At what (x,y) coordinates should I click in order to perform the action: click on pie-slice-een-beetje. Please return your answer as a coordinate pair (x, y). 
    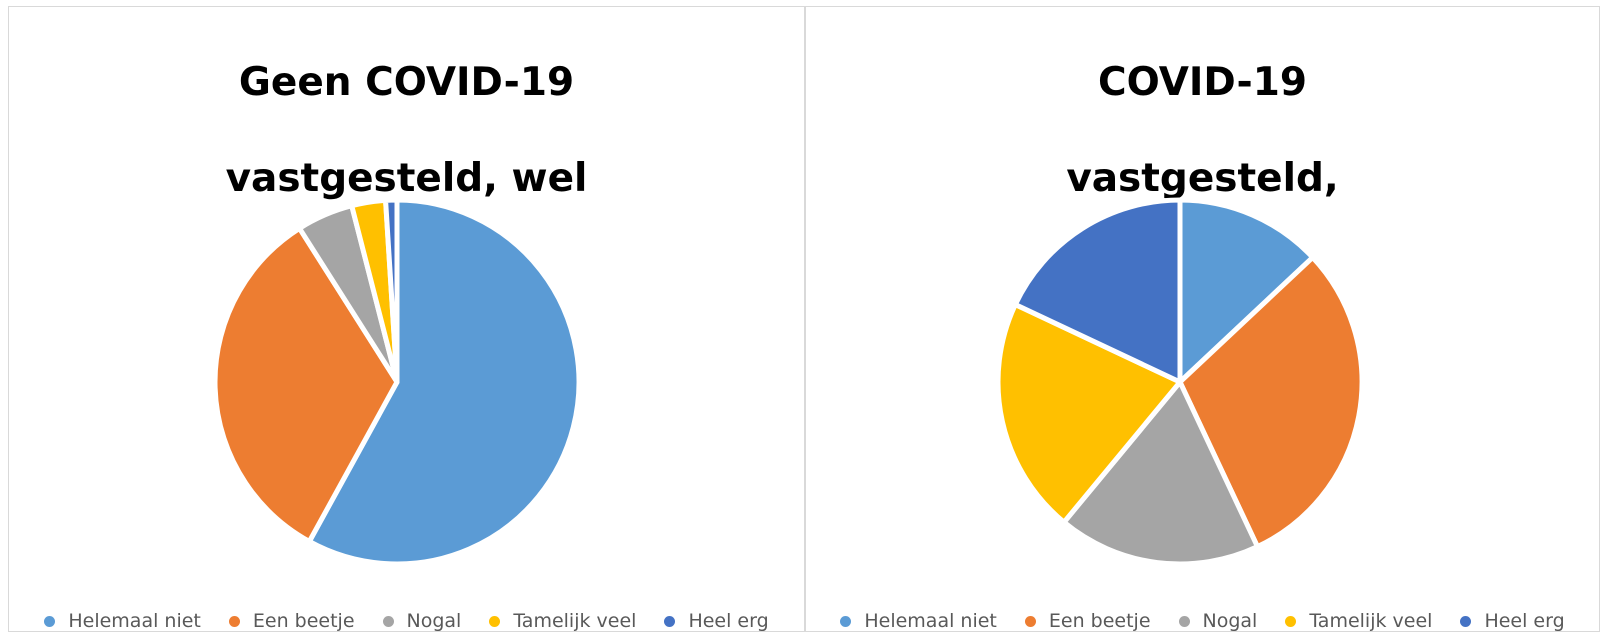
    Looking at the image, I should click on (306, 384).